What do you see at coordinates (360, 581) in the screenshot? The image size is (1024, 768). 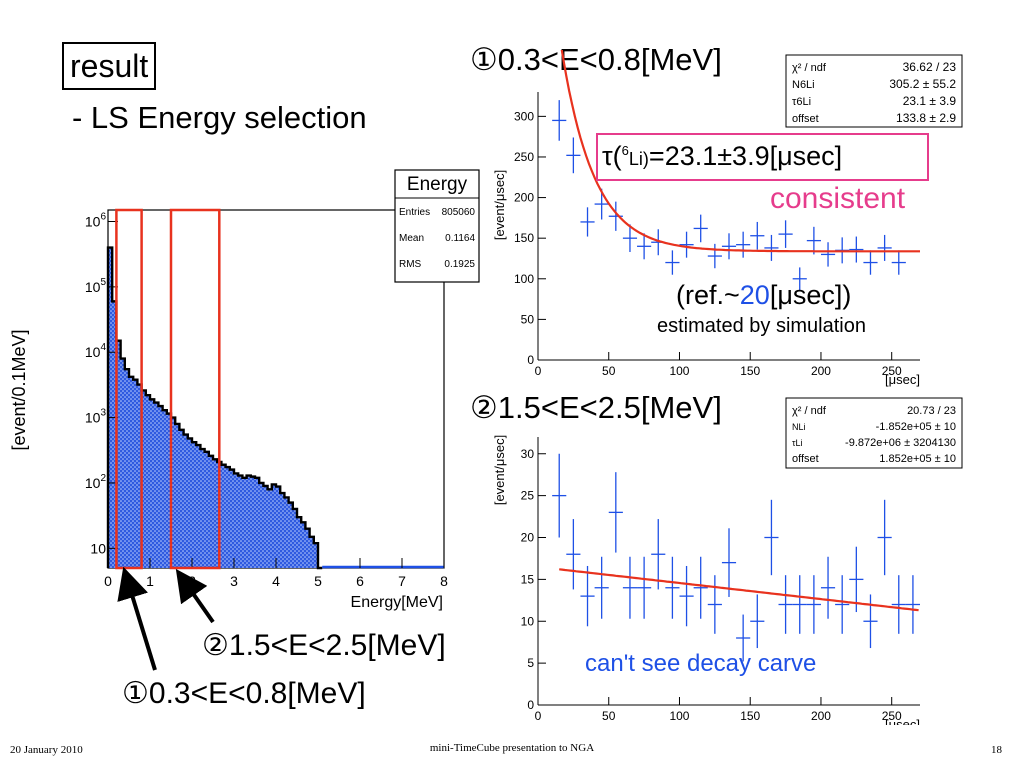 I see `histogram-xtick-label: 6` at bounding box center [360, 581].